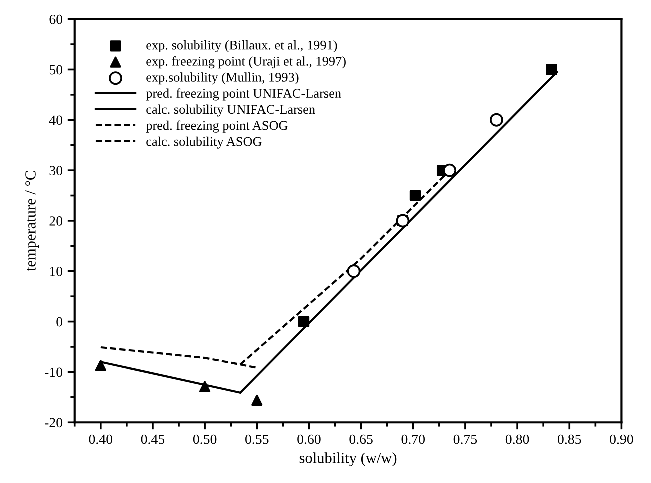 This screenshot has height=483, width=651. I want to click on legend-label: exp. solubility (Billaux. et al., 1991), so click(242, 46).